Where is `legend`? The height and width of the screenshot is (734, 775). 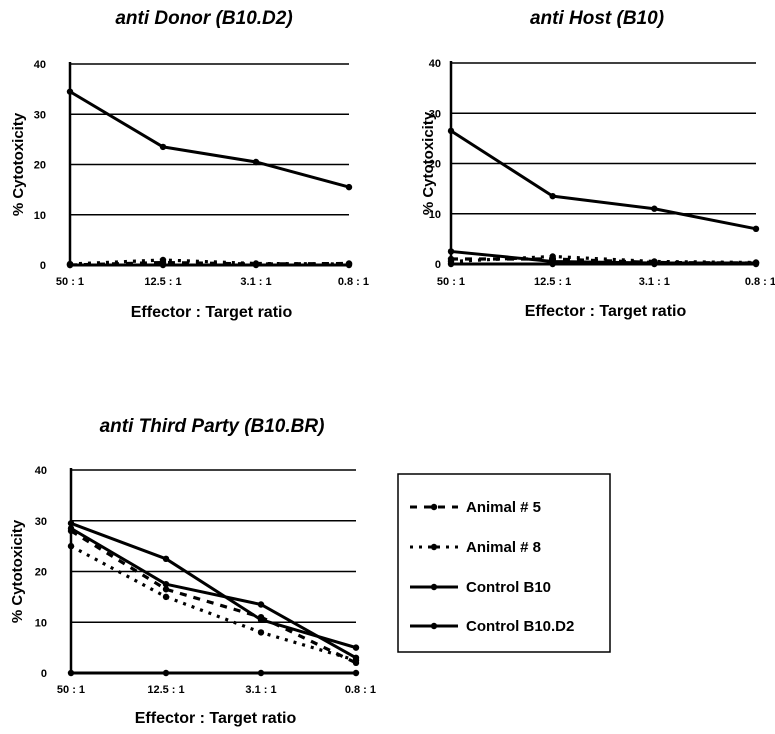 legend is located at coordinates (504, 563).